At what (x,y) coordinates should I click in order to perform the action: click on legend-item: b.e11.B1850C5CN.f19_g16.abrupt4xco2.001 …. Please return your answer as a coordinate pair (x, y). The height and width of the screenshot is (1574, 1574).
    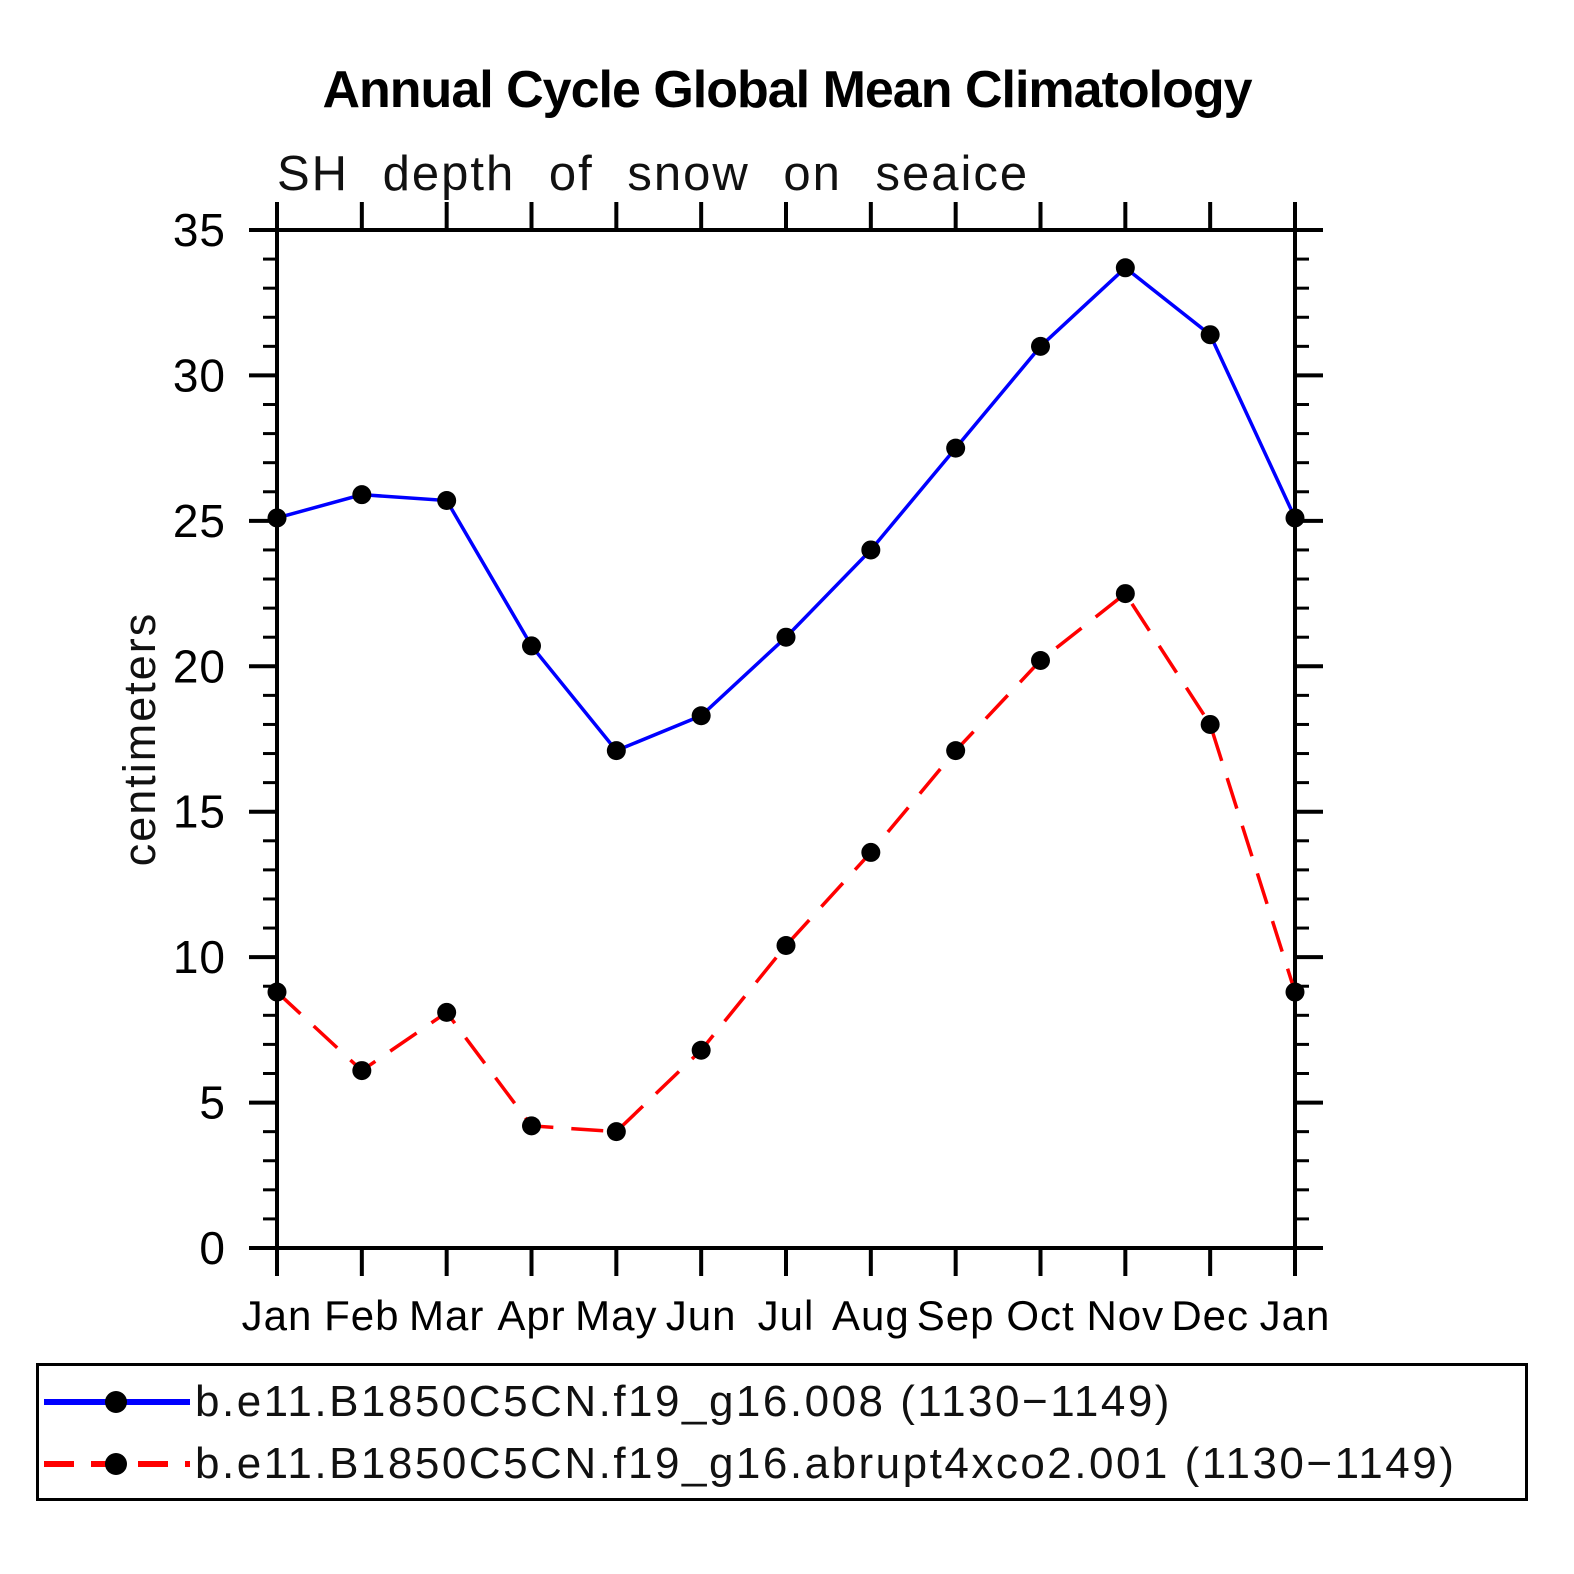
    Looking at the image, I should click on (749, 1463).